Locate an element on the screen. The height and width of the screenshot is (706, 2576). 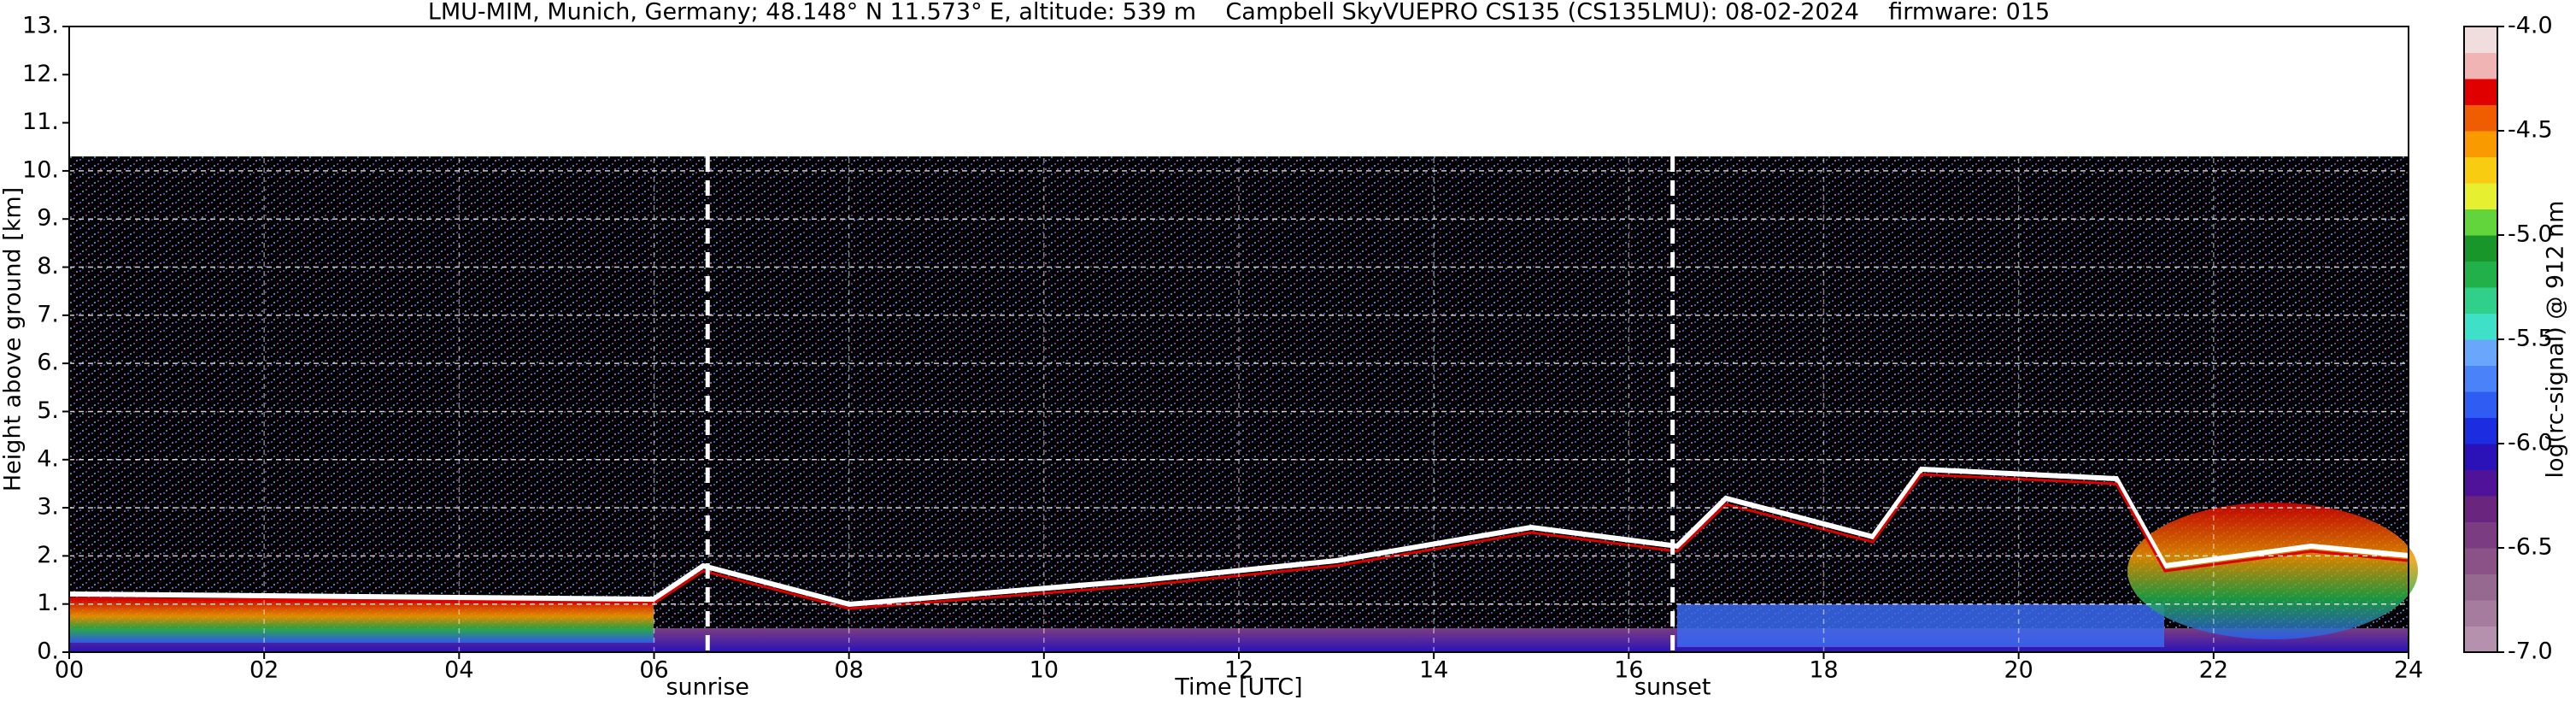
colorbar-tick-label: -6.0 is located at coordinates (2530, 443).